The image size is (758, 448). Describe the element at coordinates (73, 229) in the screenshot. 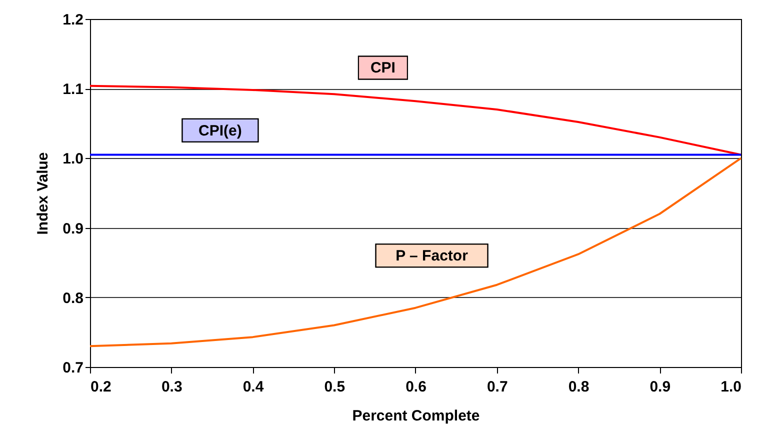

I see `y-tick-label: 0.9` at that location.